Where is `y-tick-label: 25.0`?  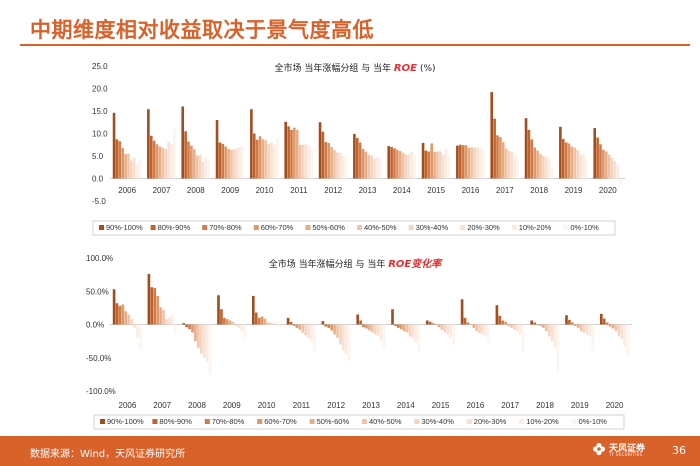 y-tick-label: 25.0 is located at coordinates (100, 66).